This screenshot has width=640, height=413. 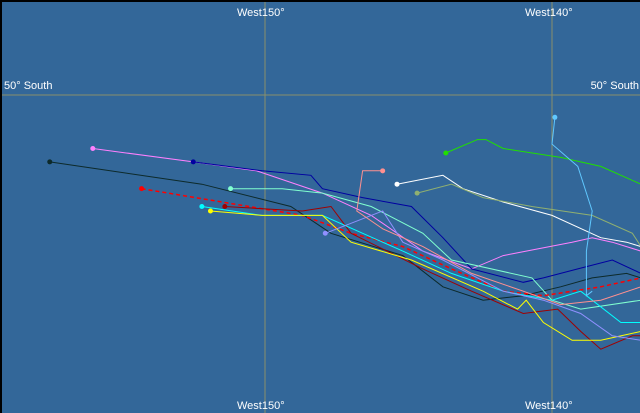 I want to click on meridian-label-bottom-150w: West150°, so click(x=261, y=406).